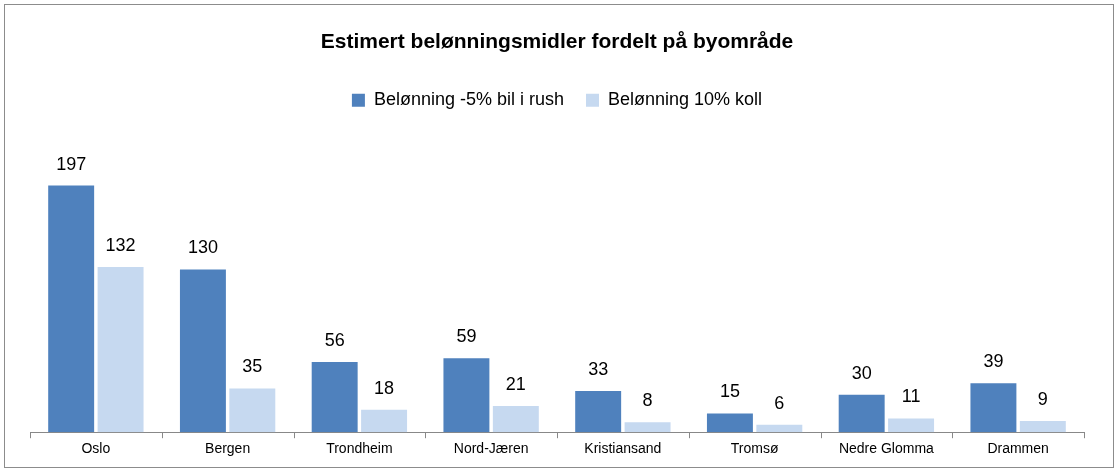 Image resolution: width=1120 pixels, height=473 pixels. What do you see at coordinates (334, 340) in the screenshot?
I see `data-label: 56` at bounding box center [334, 340].